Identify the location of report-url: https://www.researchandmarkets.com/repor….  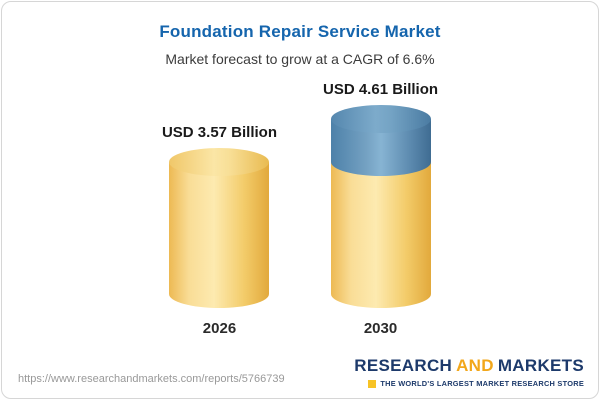
(151, 379).